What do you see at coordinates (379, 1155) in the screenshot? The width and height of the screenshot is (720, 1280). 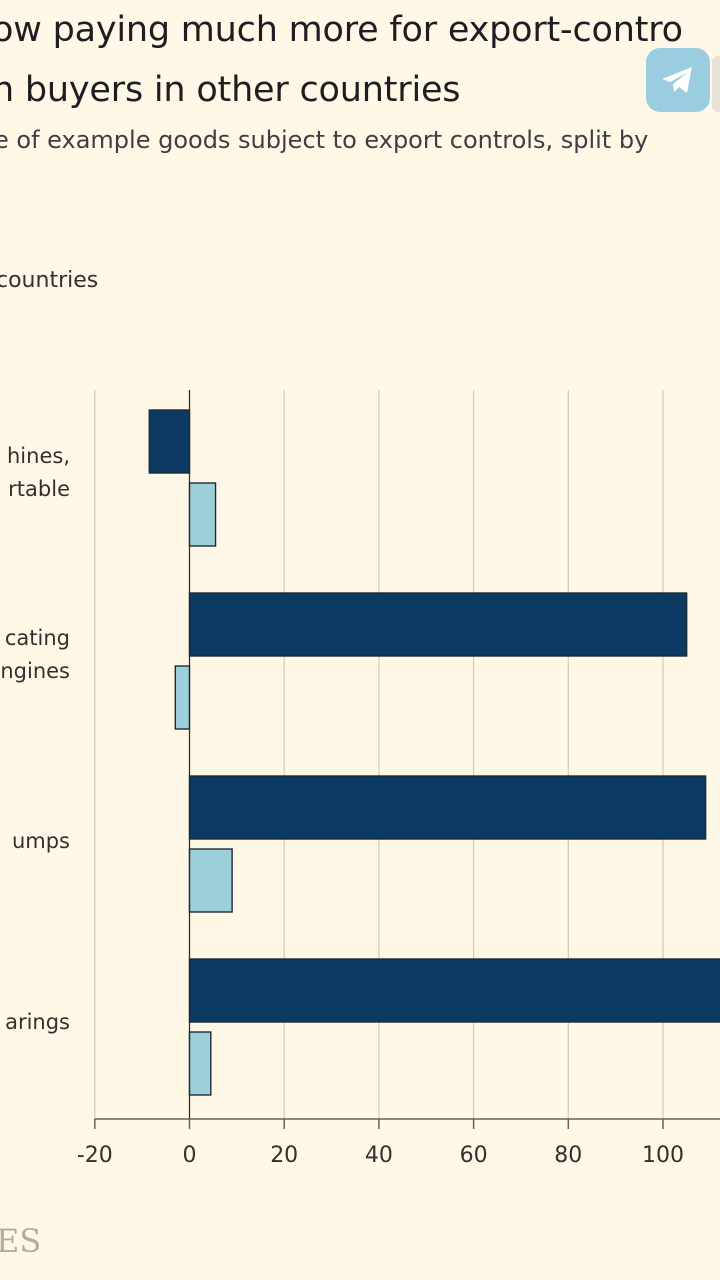 I see `x-tick-label: 40` at bounding box center [379, 1155].